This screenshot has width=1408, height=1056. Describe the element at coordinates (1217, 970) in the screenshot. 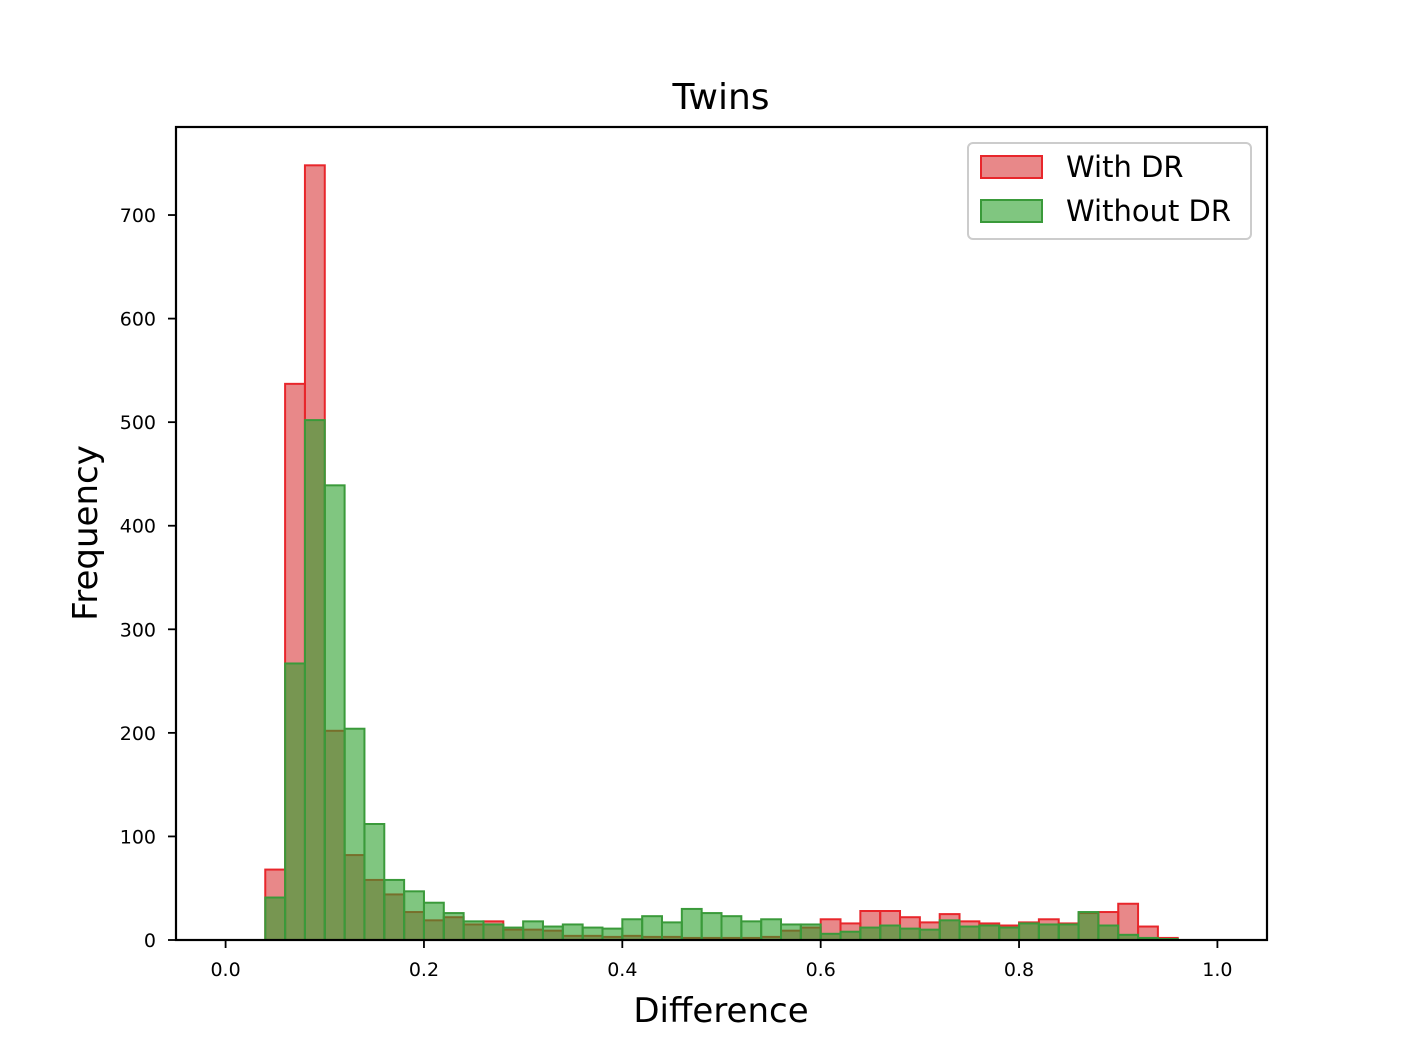

I see `x-tick-label: 1.0` at that location.